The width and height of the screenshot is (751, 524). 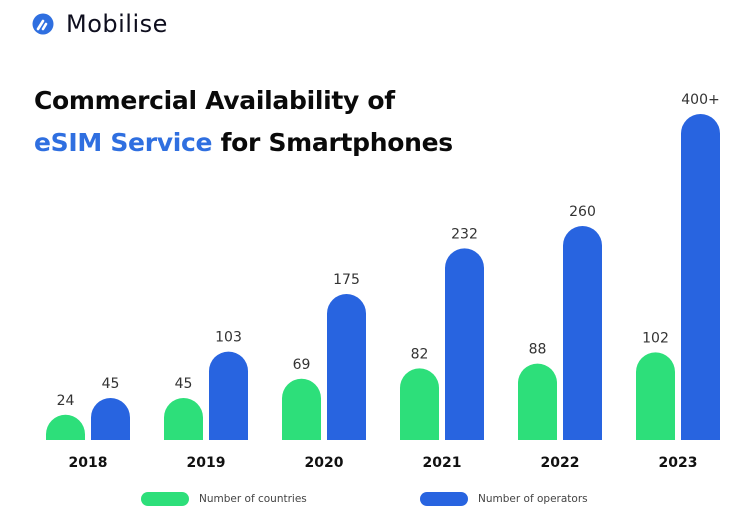 I want to click on data-label-countries-2023: 102, so click(x=655, y=338).